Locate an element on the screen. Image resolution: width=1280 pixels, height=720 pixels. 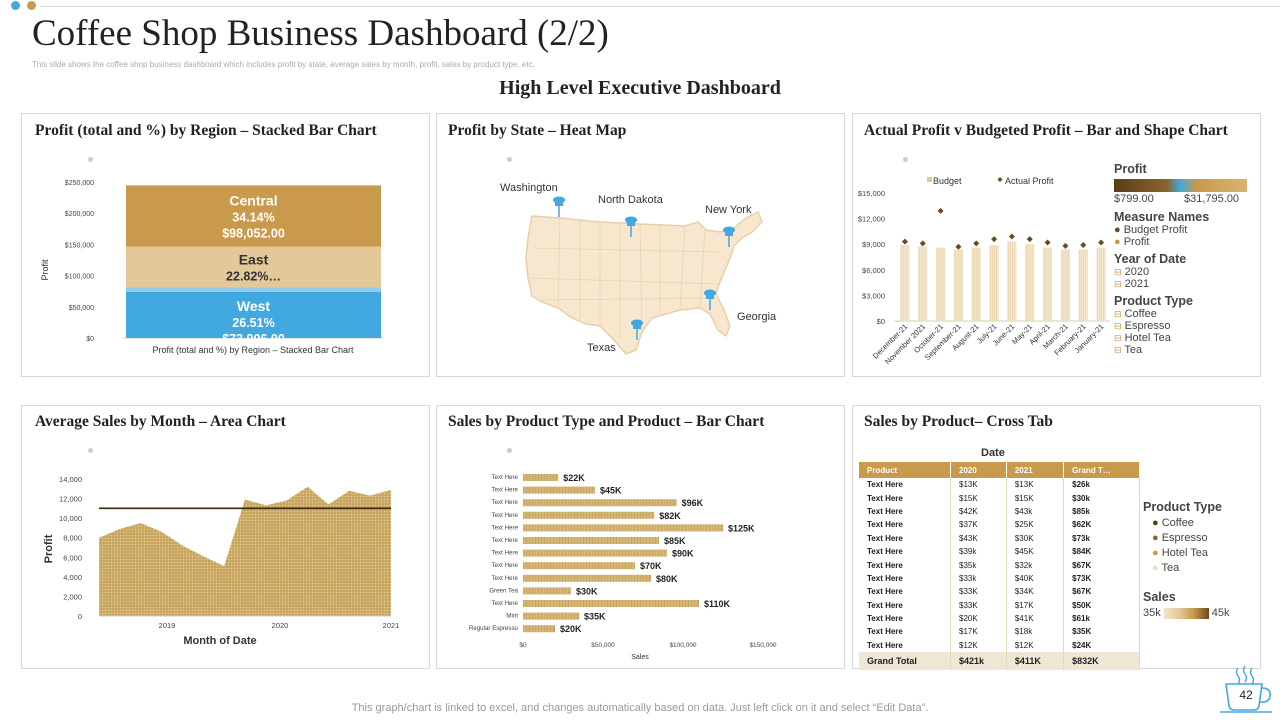
ct-legend-tea-label: Tea is located at coordinates (1170, 568).